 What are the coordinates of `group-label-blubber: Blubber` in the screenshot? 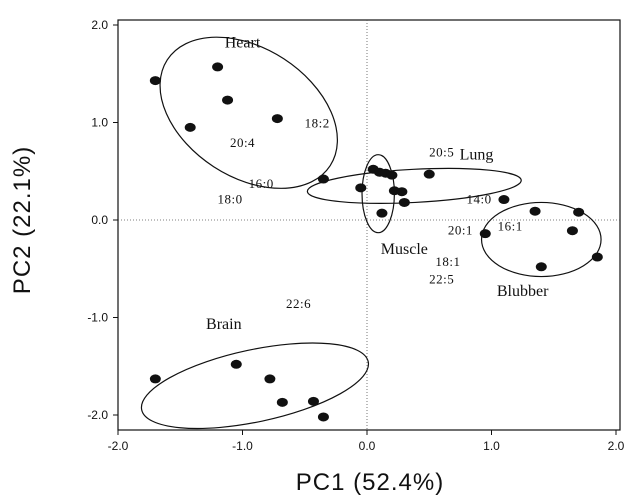 It's located at (523, 291).